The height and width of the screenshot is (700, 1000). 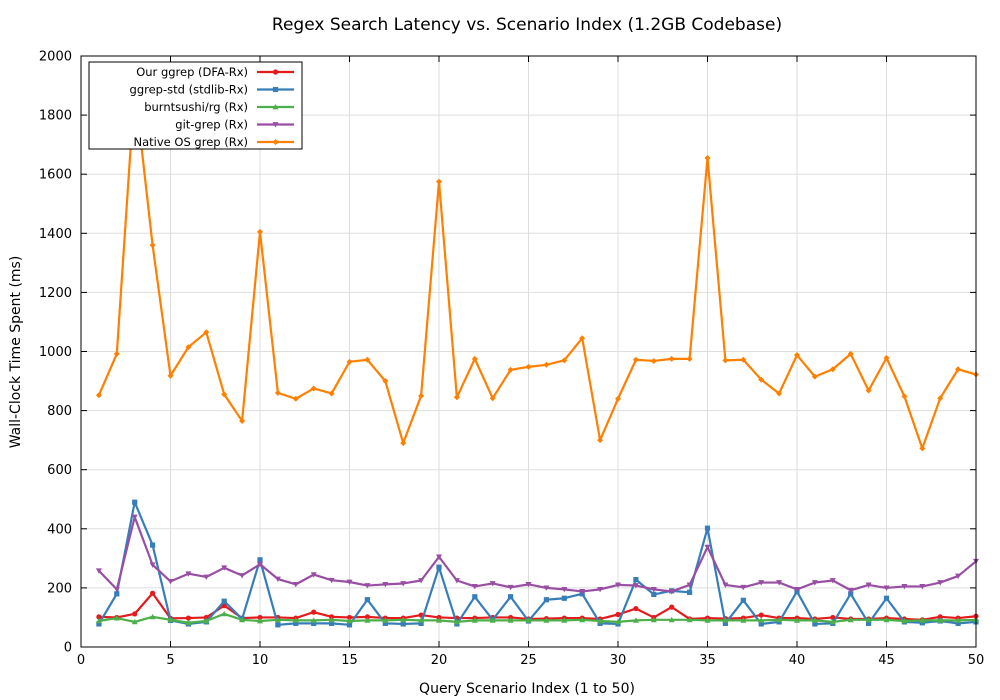 I want to click on y-tick-label: 1800, so click(x=55, y=116).